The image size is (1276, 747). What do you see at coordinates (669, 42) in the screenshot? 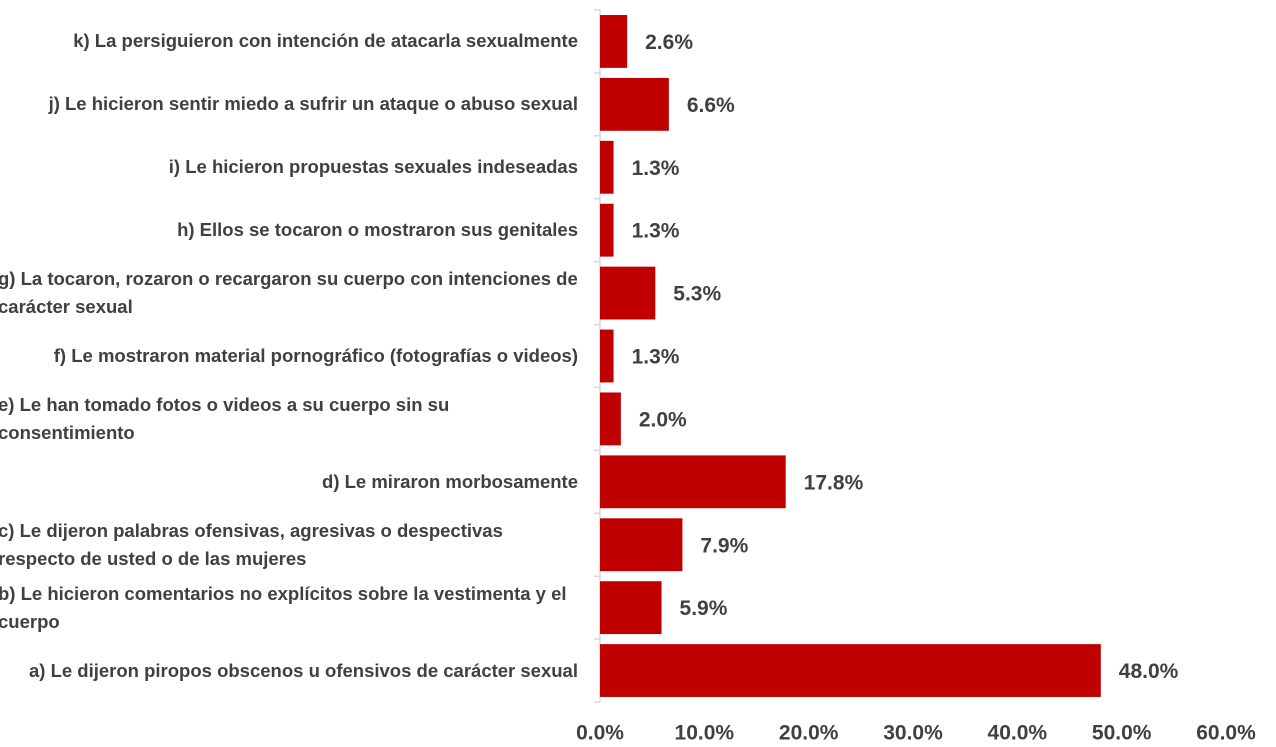
I see `value-label: 2.6%` at bounding box center [669, 42].